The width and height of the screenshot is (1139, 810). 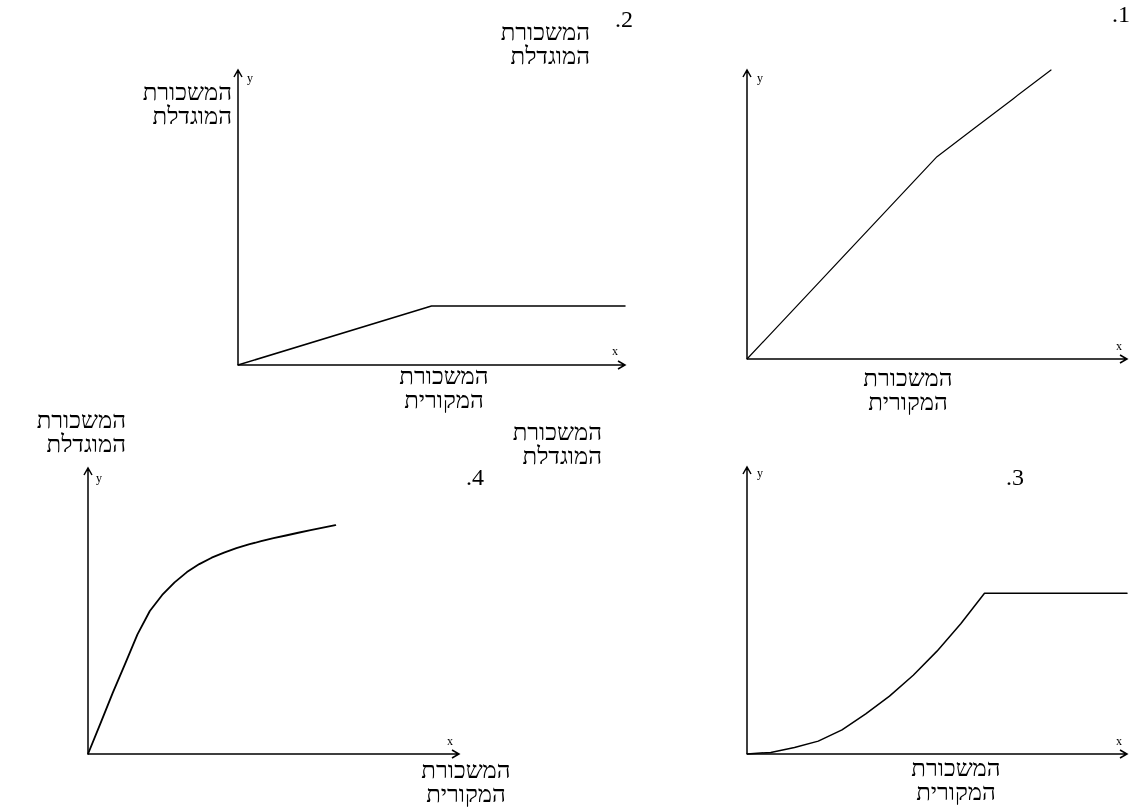 I want to click on title: .2, so click(x=624, y=19).